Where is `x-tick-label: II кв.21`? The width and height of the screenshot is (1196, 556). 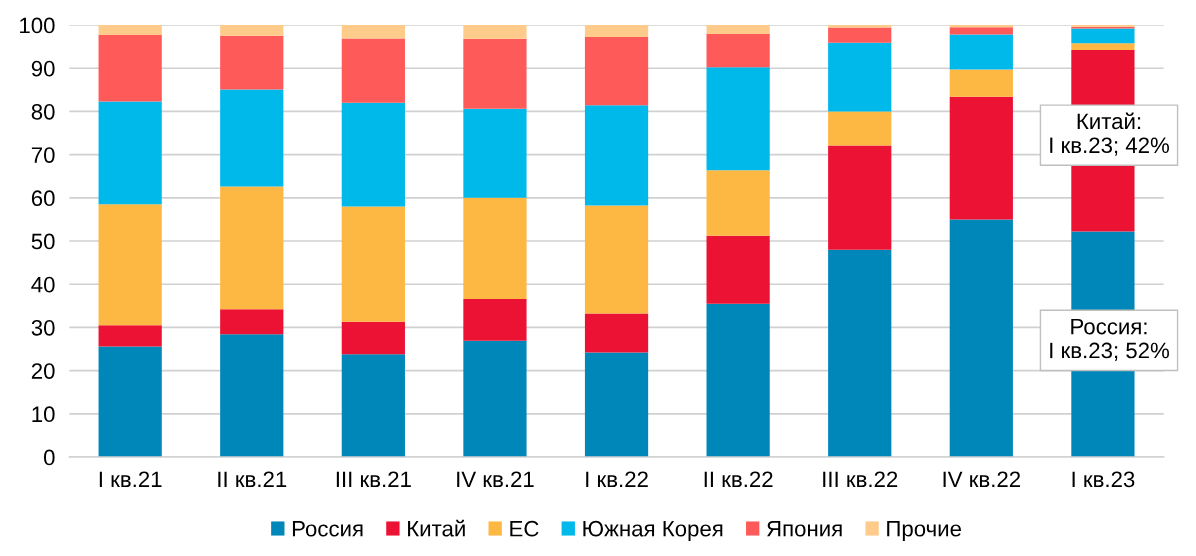
x-tick-label: II кв.21 is located at coordinates (252, 479).